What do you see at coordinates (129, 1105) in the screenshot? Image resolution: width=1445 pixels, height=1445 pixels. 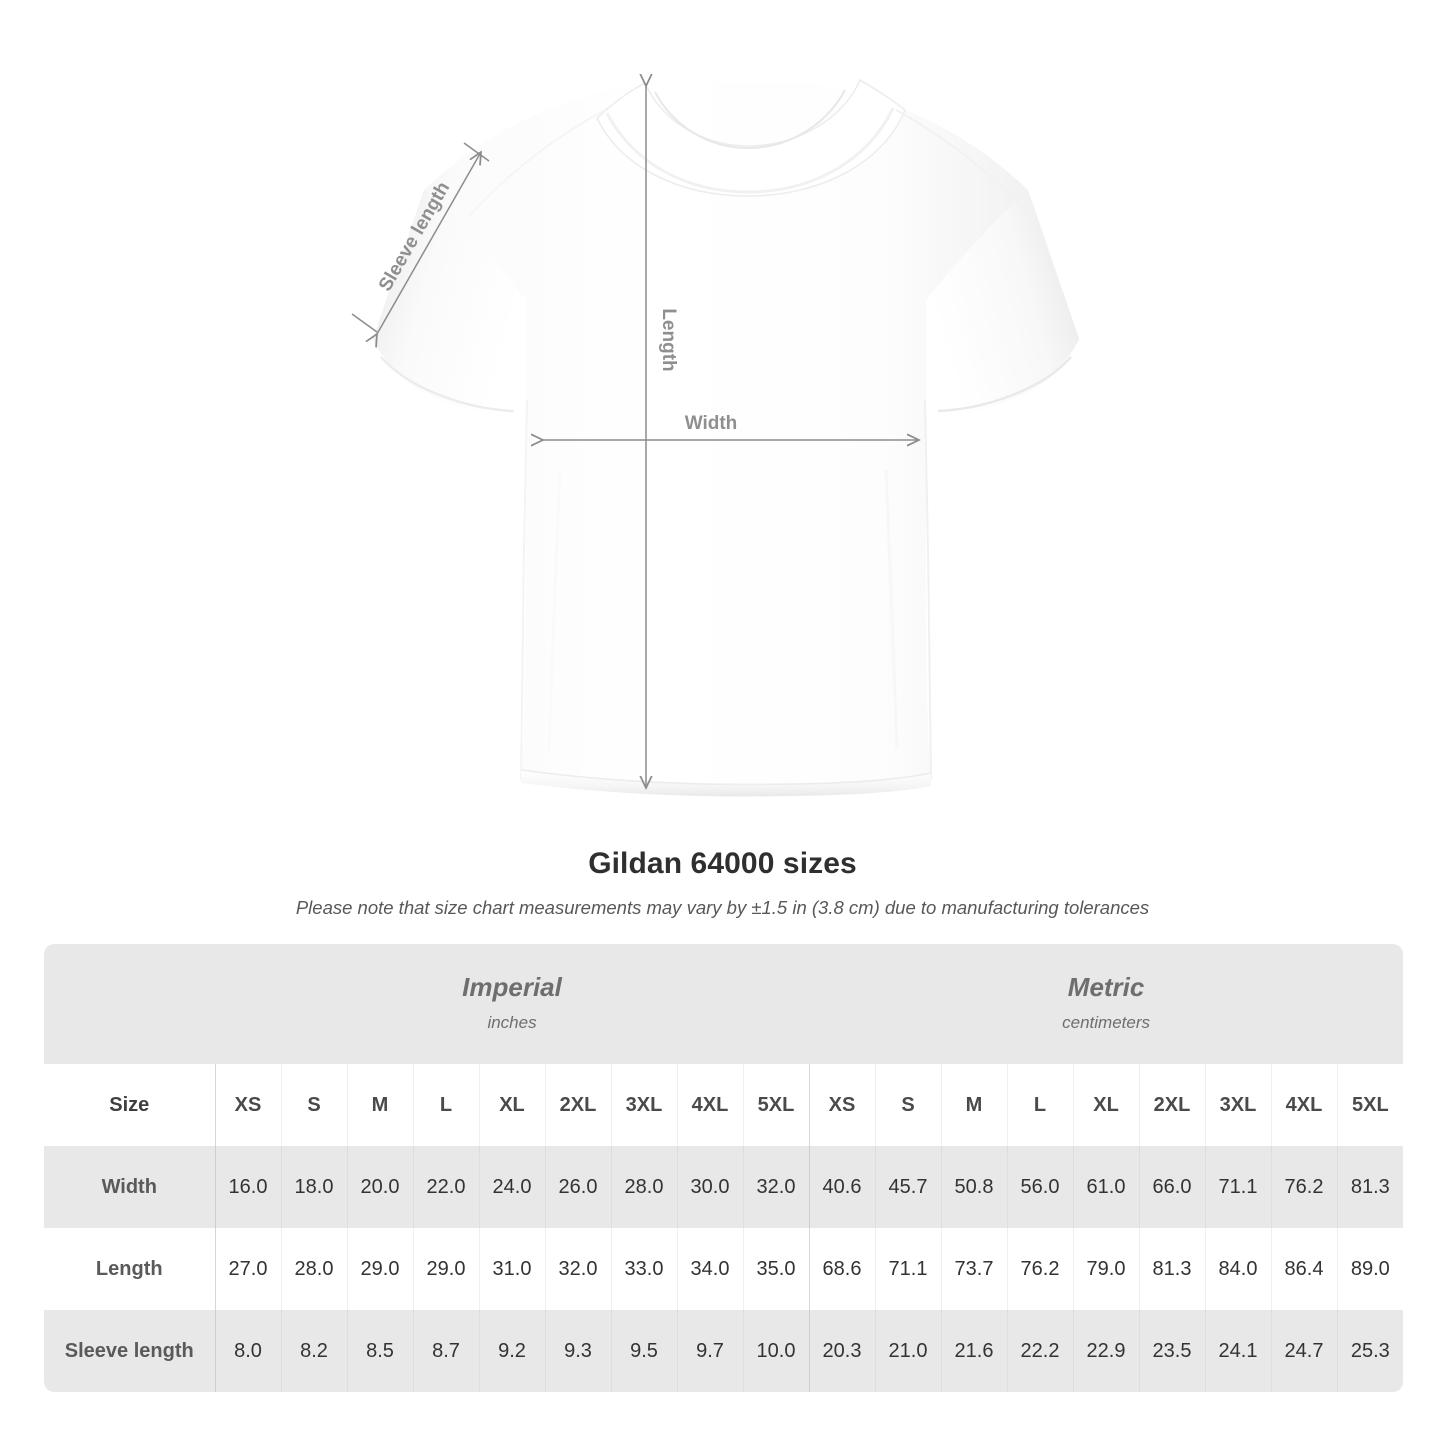 I see `row-label: Size` at bounding box center [129, 1105].